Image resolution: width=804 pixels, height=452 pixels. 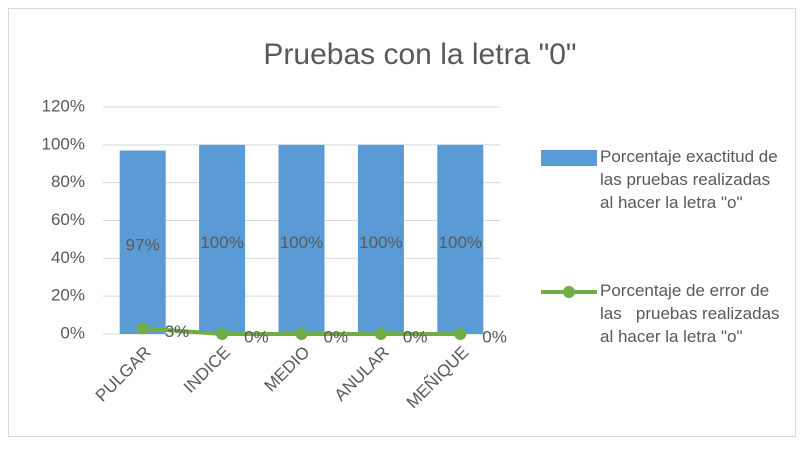 What do you see at coordinates (143, 245) in the screenshot?
I see `data-label: 97%` at bounding box center [143, 245].